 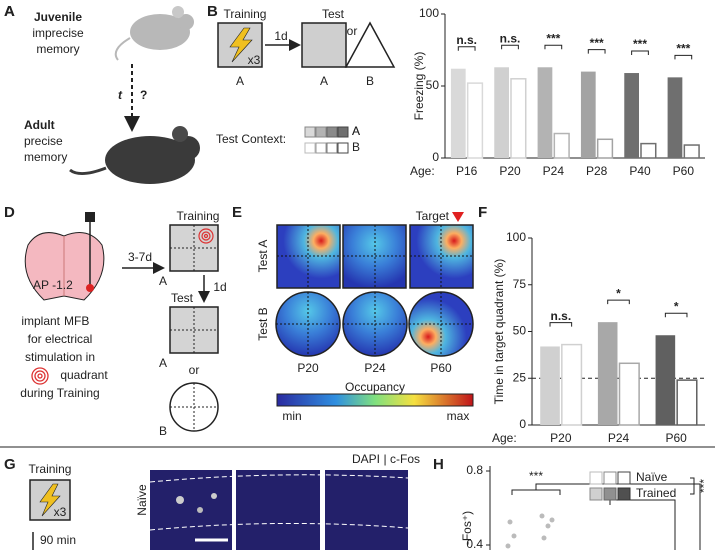 What do you see at coordinates (419, 86) in the screenshot?
I see `rotated-label: Freezing (%)` at bounding box center [419, 86].